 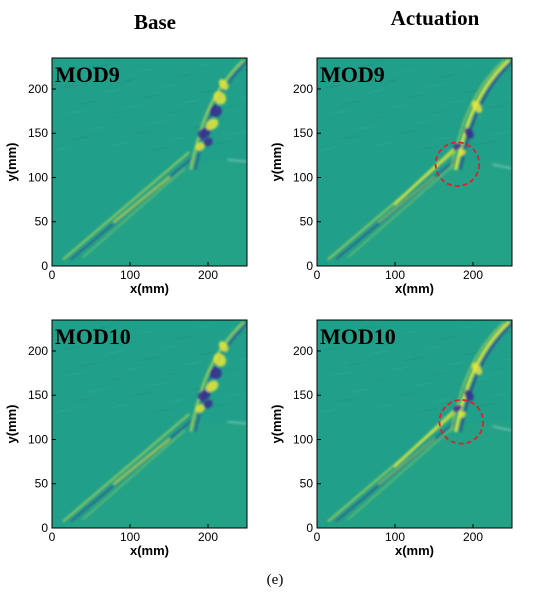 I want to click on plot-frame, so click(x=414, y=424).